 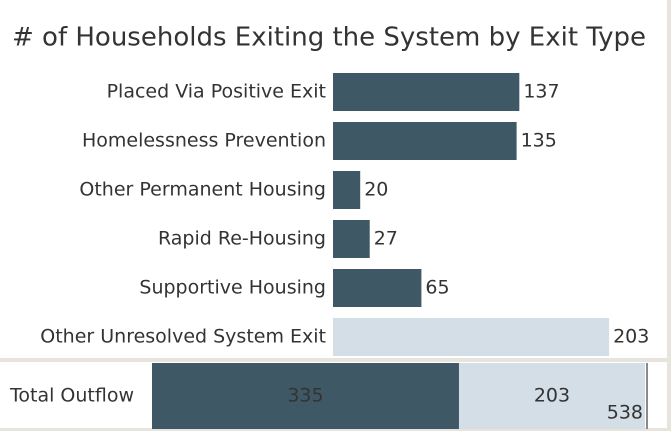 I want to click on category-label: Homelessness Prevention, so click(x=204, y=141).